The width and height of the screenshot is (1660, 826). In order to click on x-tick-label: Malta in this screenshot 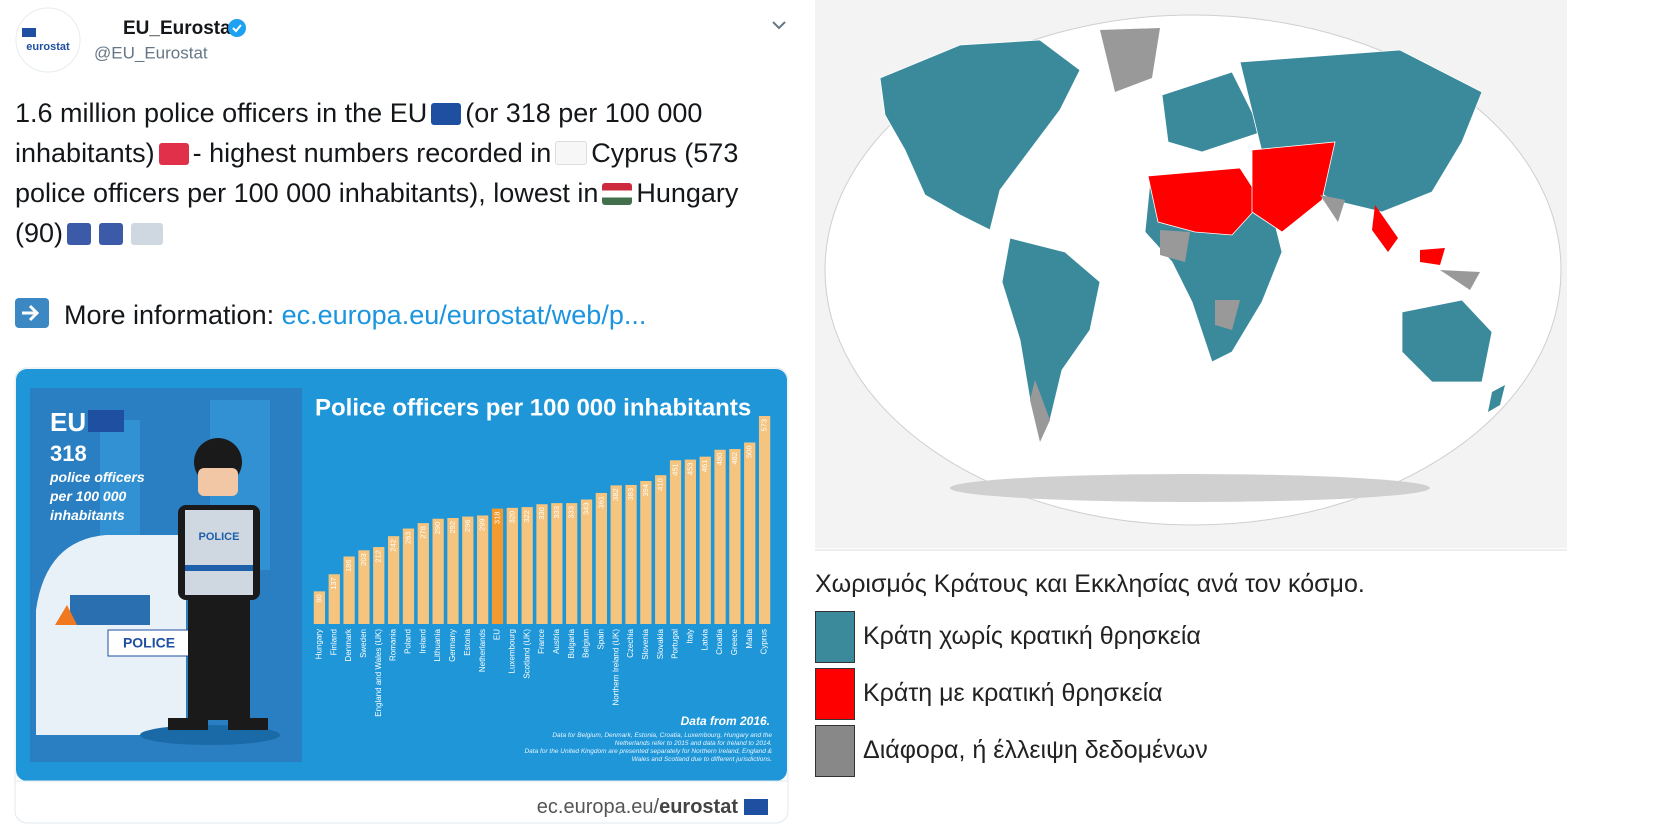, I will do `click(749, 638)`.